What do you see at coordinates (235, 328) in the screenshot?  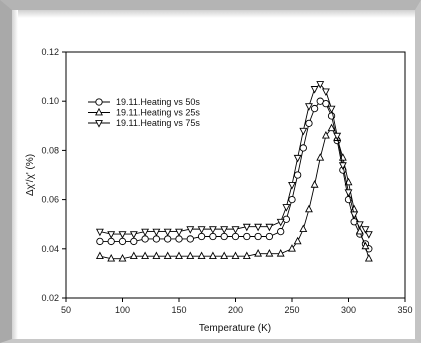 I see `x-axis-label: Temperature (K)` at bounding box center [235, 328].